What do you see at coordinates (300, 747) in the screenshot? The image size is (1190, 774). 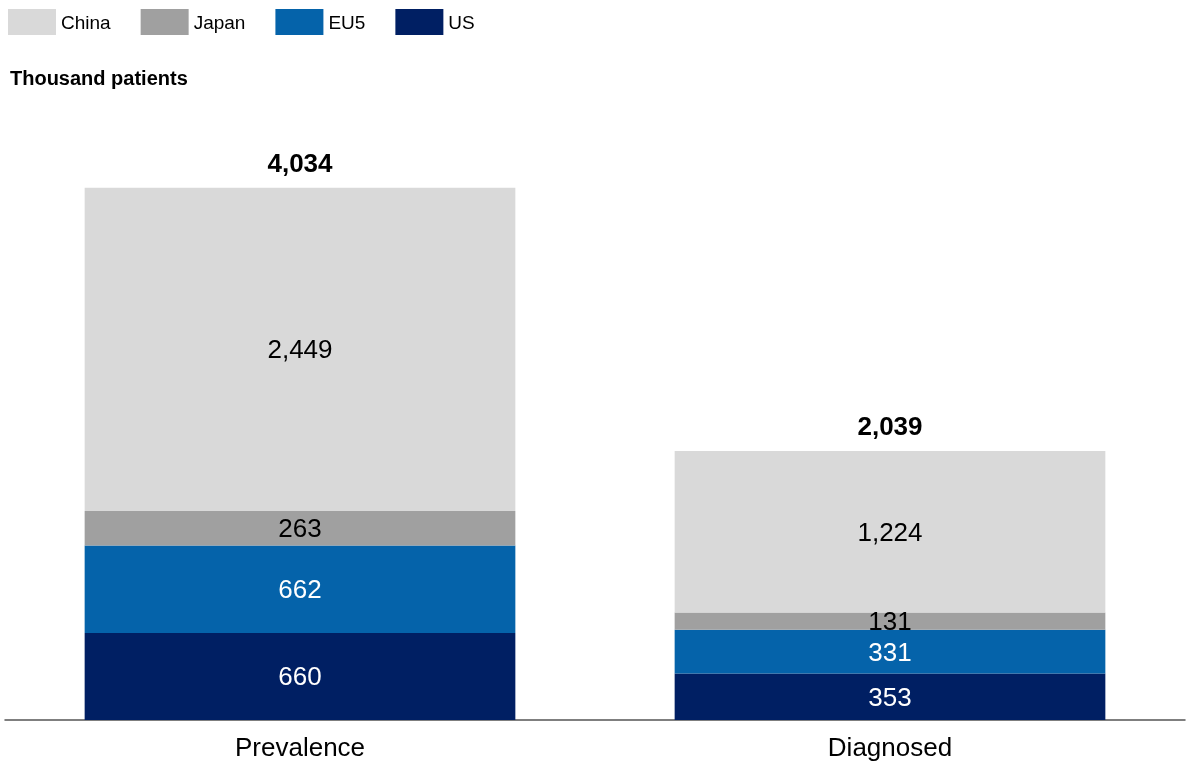 I see `x-tick-label: Prevalence` at bounding box center [300, 747].